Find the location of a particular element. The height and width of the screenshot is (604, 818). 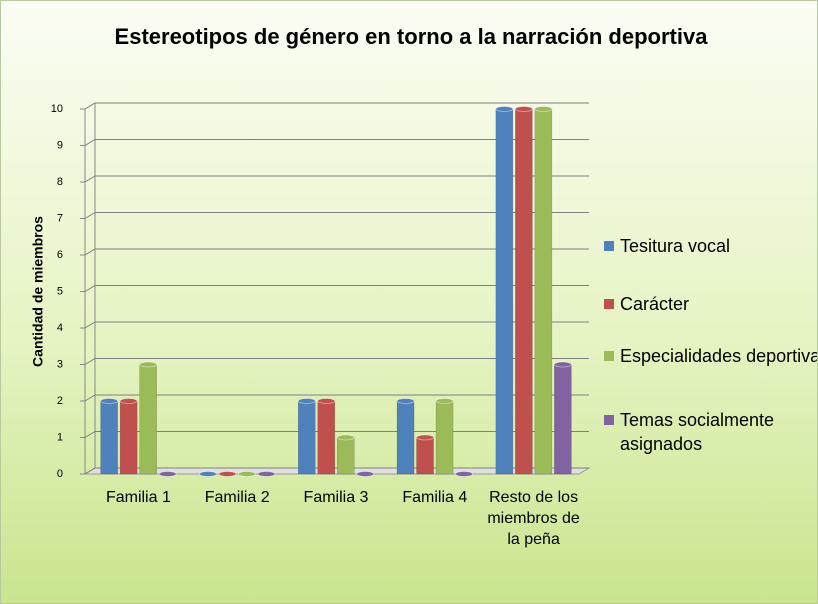

x-tick-label: Familia 2 is located at coordinates (237, 497).